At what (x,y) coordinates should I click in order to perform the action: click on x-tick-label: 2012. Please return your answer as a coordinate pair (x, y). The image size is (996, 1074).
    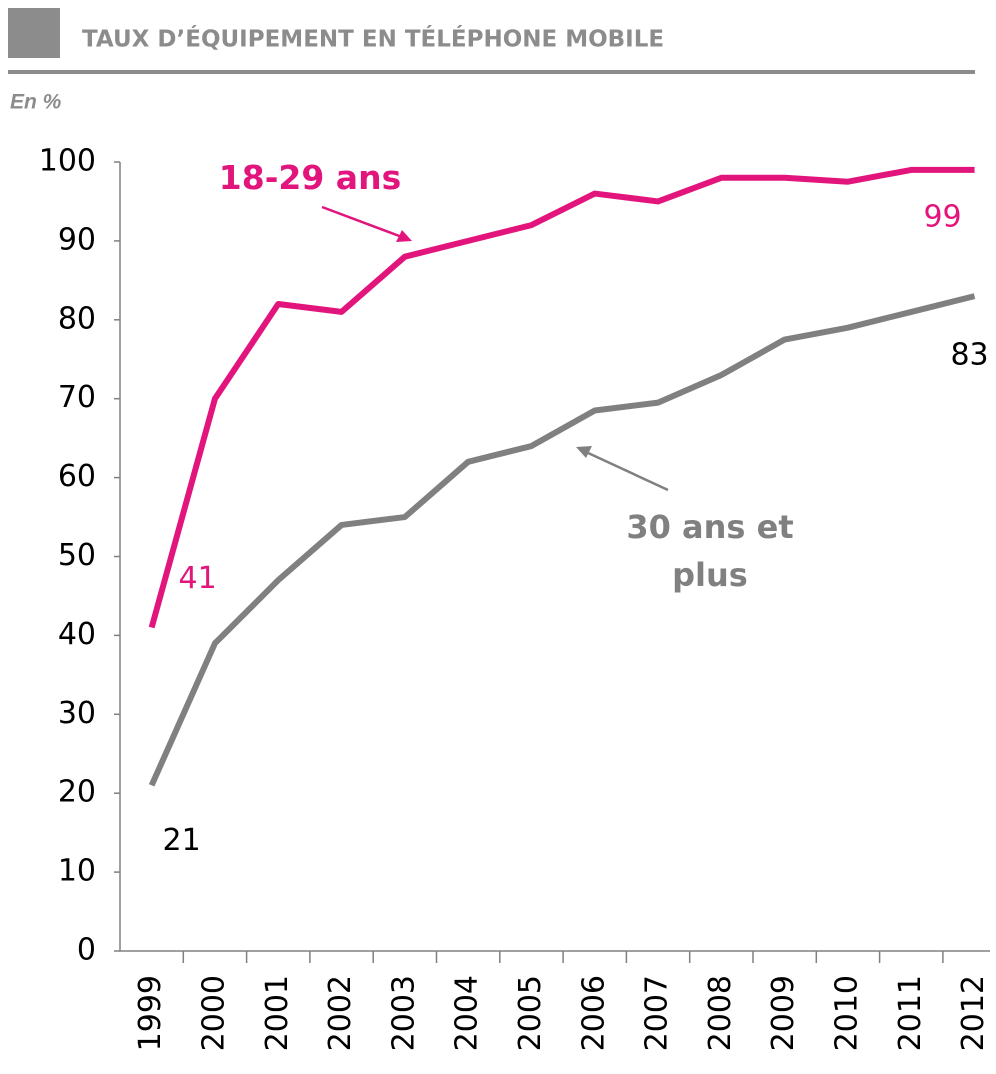
    Looking at the image, I should click on (973, 1013).